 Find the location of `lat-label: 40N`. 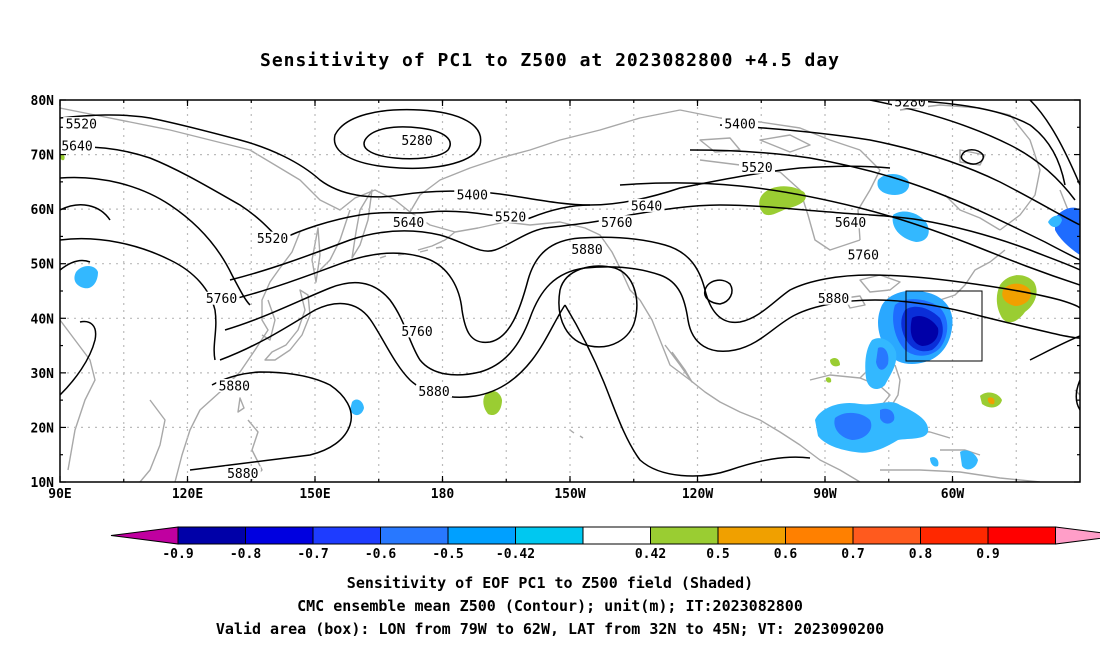

lat-label: 40N is located at coordinates (43, 319).